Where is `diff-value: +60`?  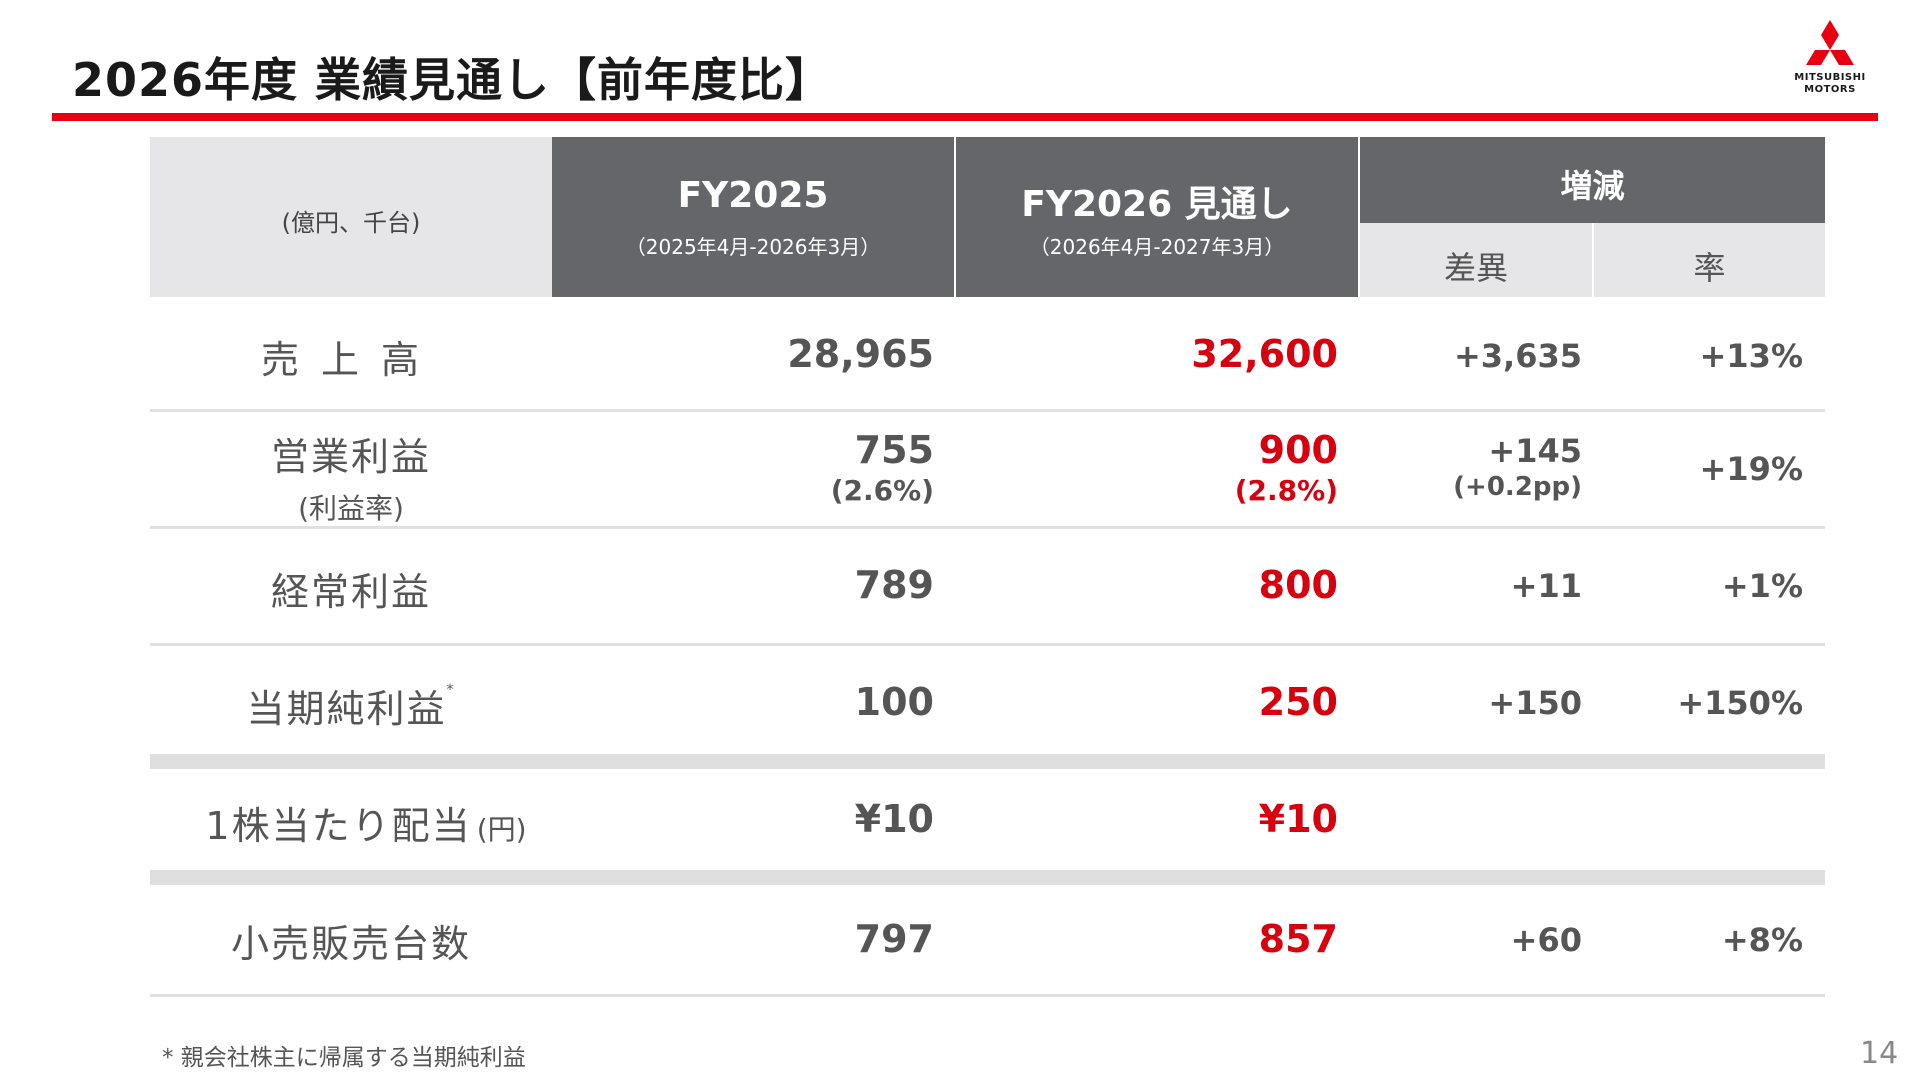
diff-value: +60 is located at coordinates (1546, 940).